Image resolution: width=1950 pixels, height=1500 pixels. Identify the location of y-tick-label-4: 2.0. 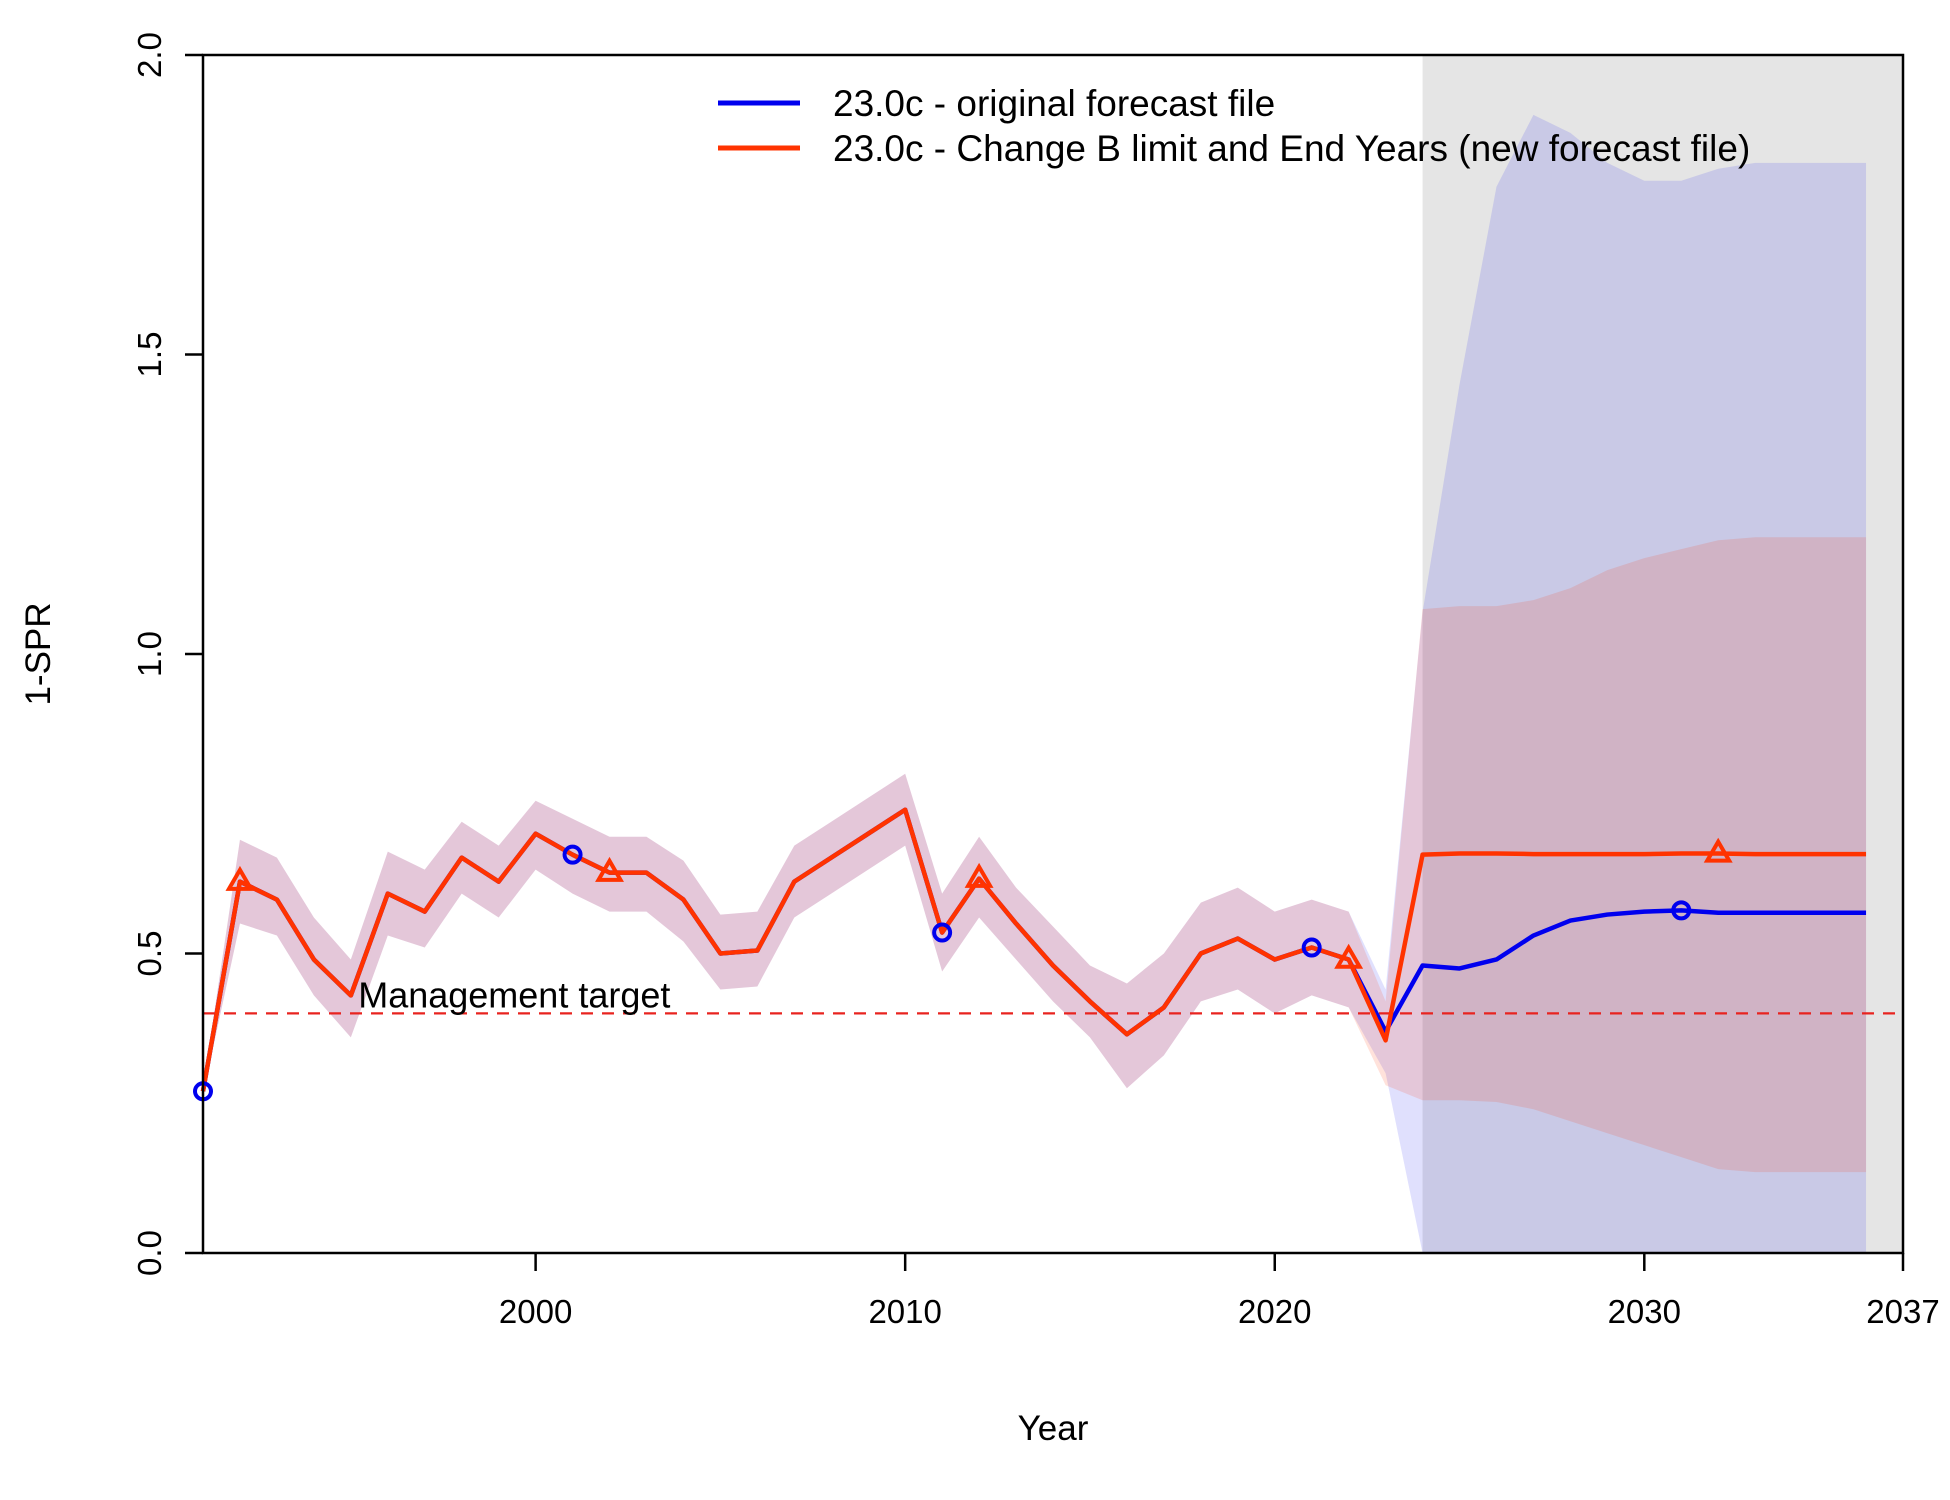
(149, 55).